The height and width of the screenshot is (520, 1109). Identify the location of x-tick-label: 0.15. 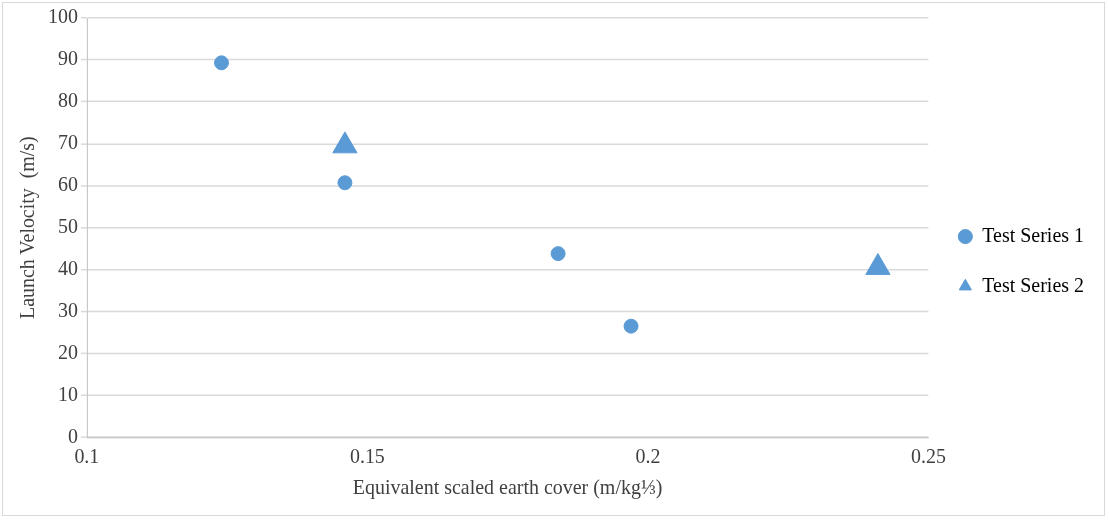
(367, 456).